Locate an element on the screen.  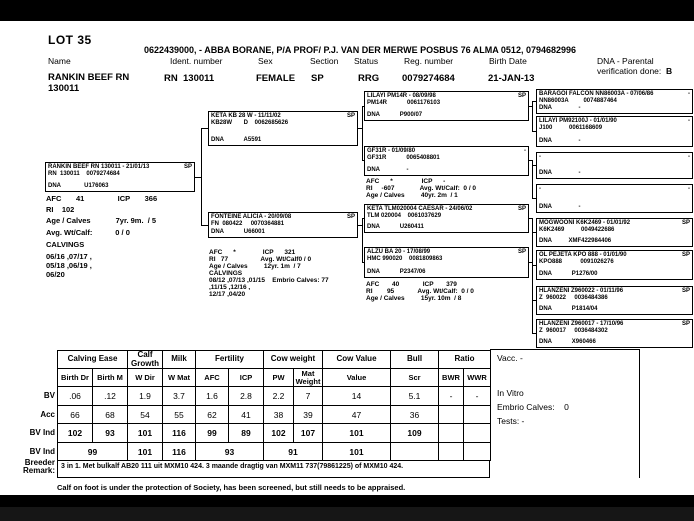
dam-stats-line: Age / Calves 12yr. 1m / 7 is located at coordinates (255, 266).